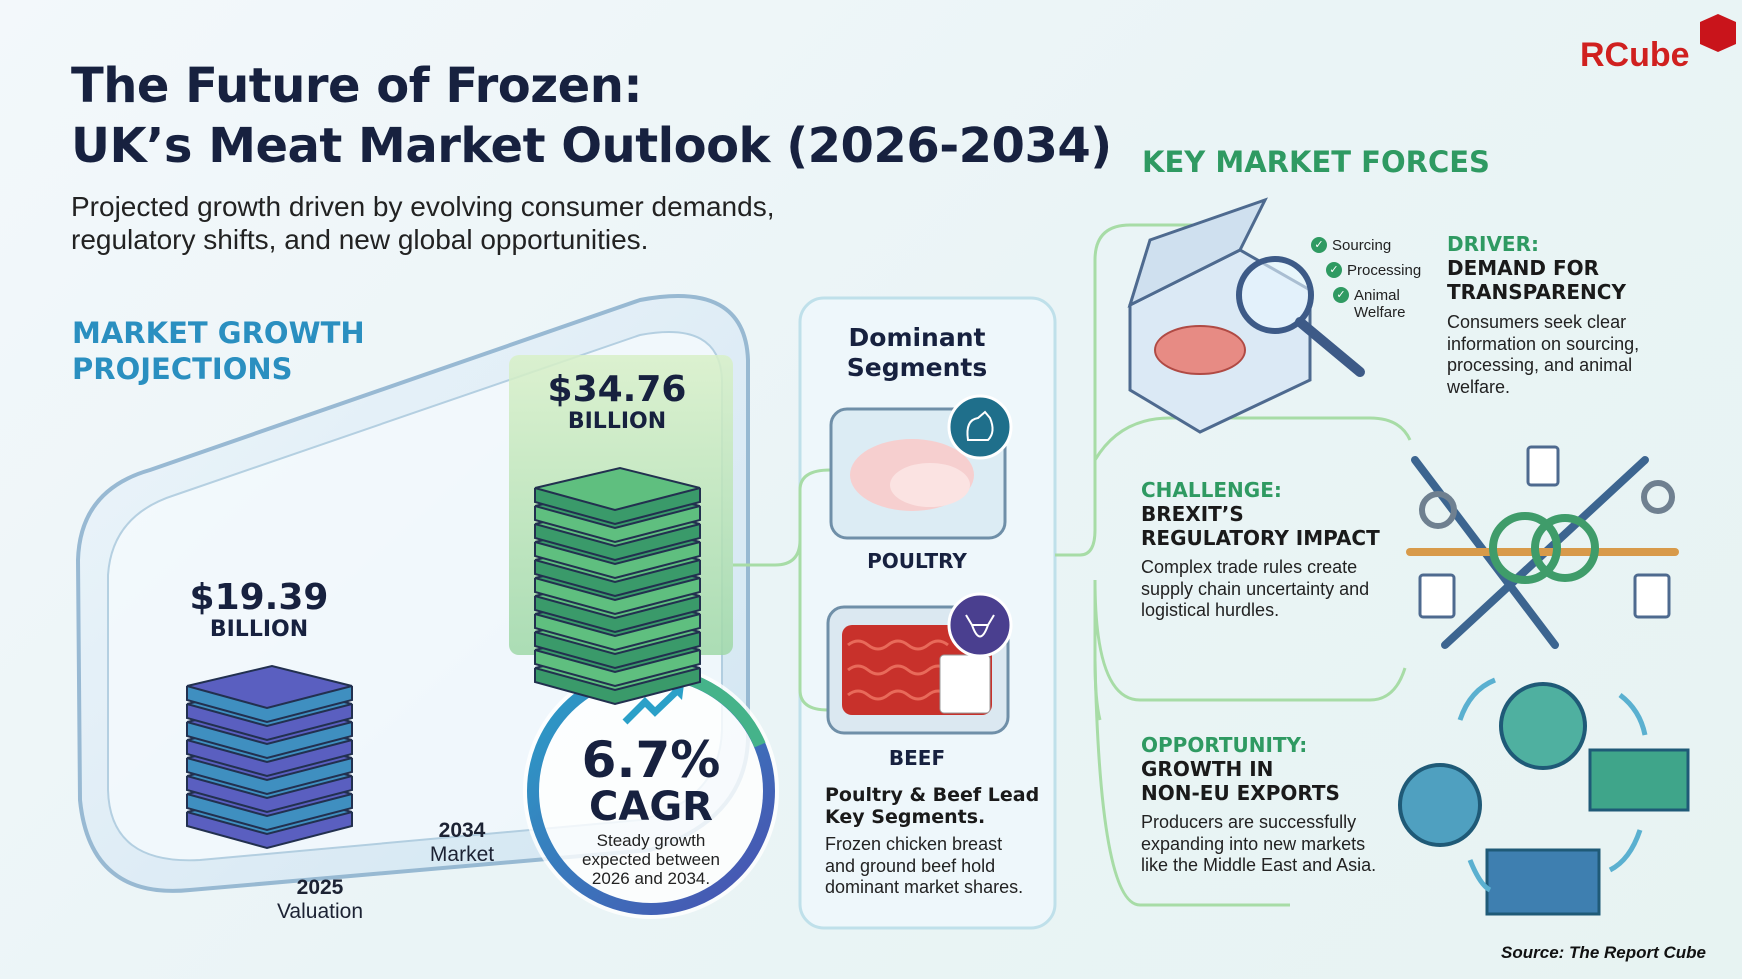 This screenshot has width=1742, height=979. Describe the element at coordinates (269, 757) in the screenshot. I see `cash-stack-2025` at that location.